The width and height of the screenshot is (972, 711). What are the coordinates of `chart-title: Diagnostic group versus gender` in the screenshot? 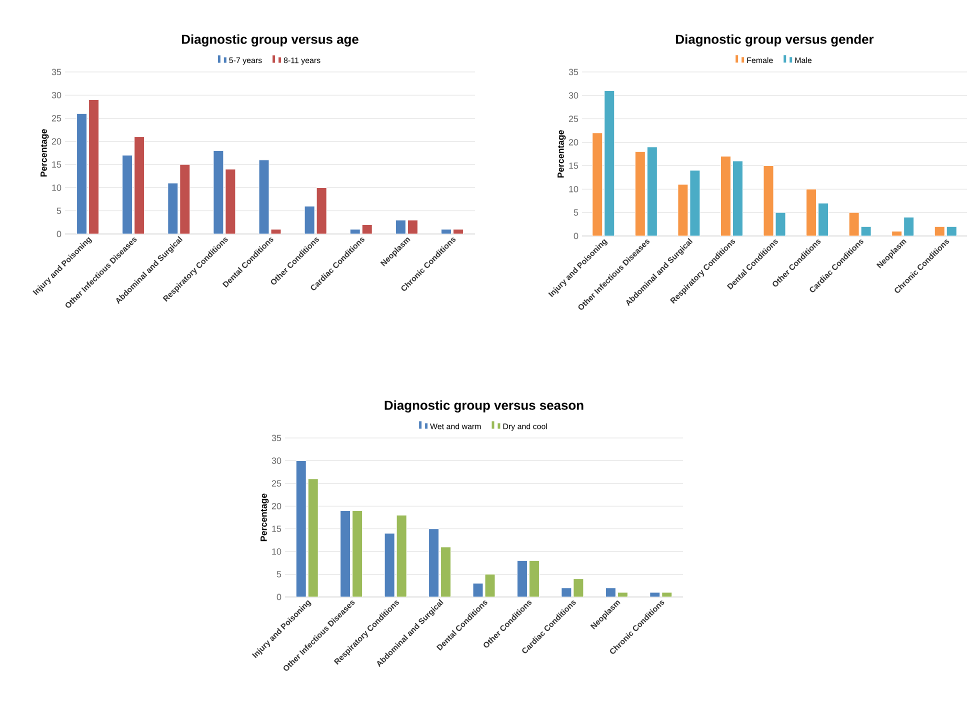 It's located at (775, 40).